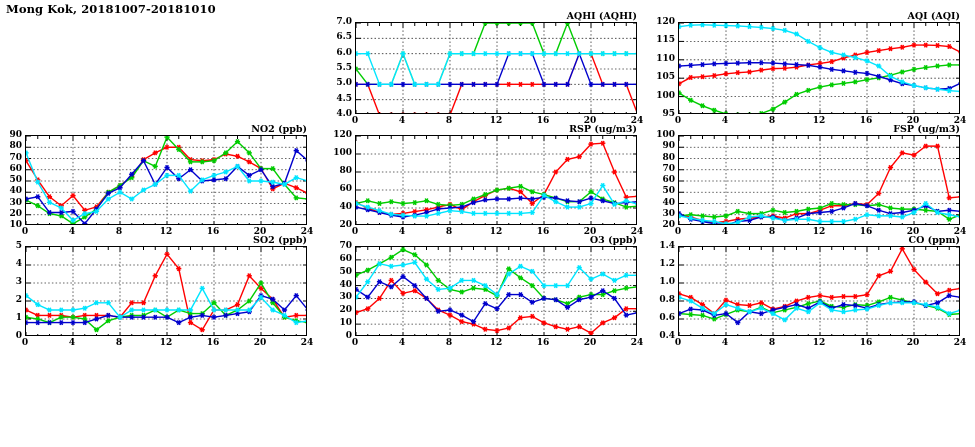 The image size is (975, 447). I want to click on series-aqi-cyan, so click(819, 58).